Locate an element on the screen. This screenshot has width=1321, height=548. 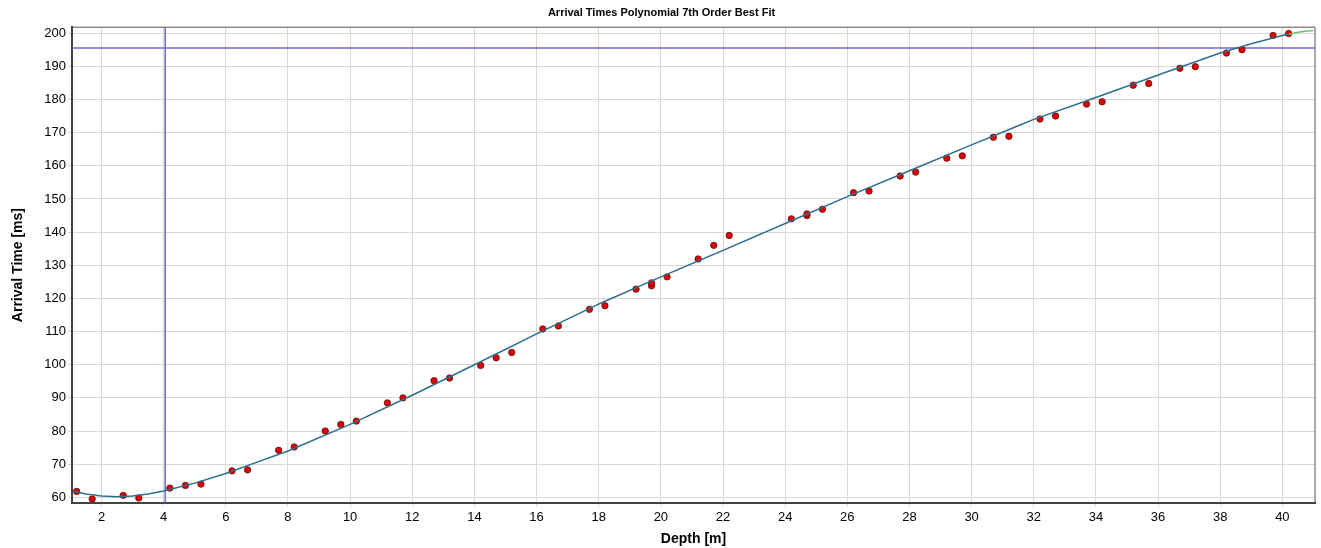
x-tick-label: 36 is located at coordinates (1158, 517).